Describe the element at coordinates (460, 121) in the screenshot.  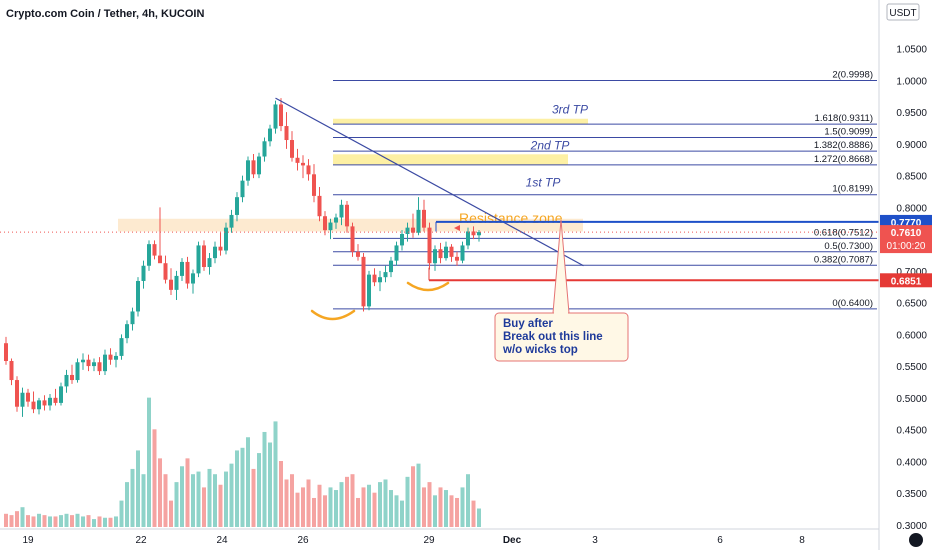
I see `tp-highlight-band` at that location.